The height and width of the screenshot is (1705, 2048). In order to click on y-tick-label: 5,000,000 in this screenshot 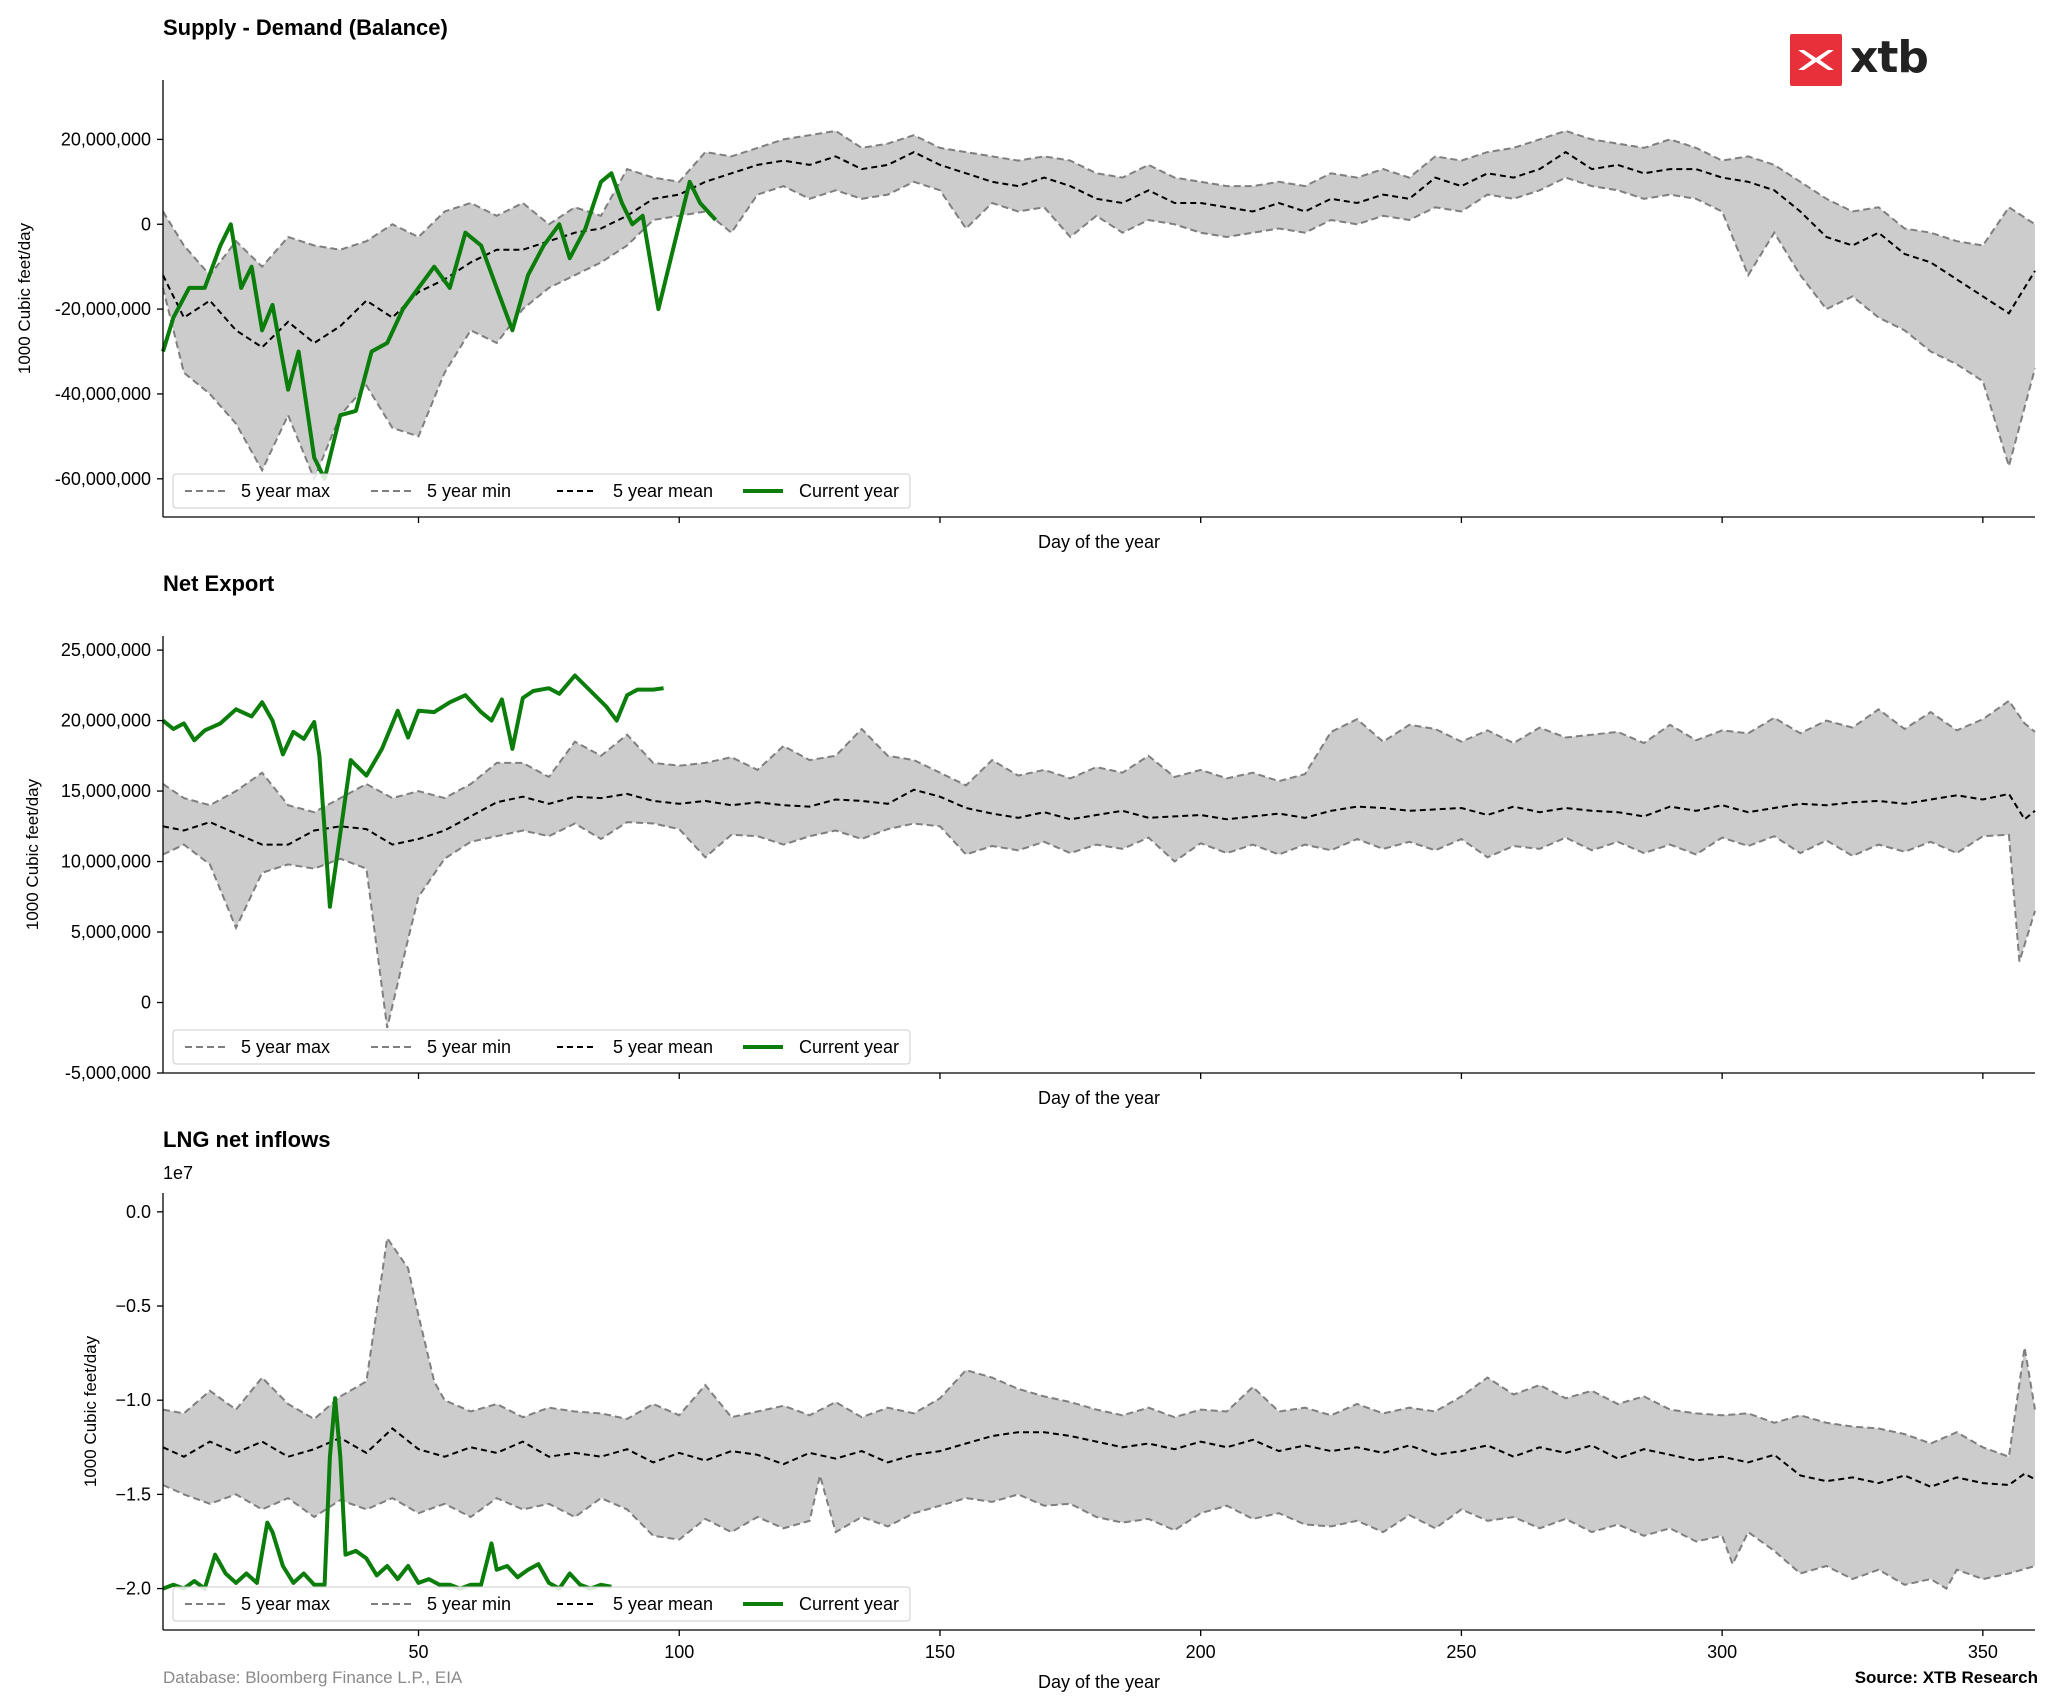, I will do `click(111, 932)`.